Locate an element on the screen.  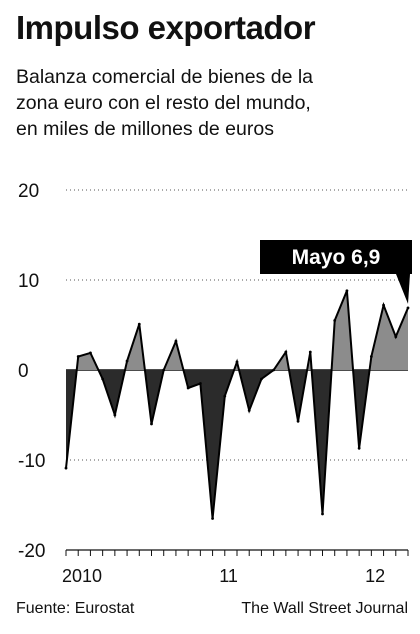
x-tick-label: 12 is located at coordinates (375, 576).